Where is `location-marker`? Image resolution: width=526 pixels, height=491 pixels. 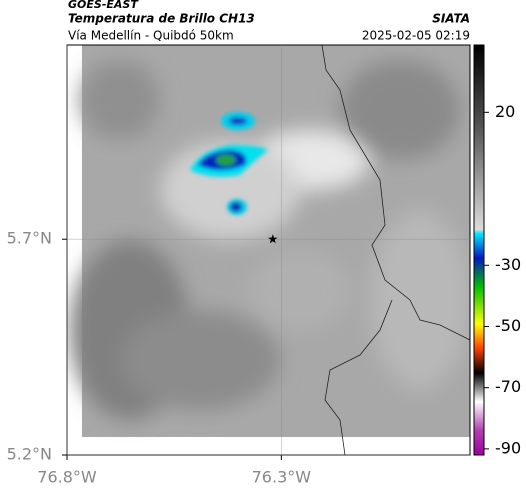
location-marker is located at coordinates (273, 239).